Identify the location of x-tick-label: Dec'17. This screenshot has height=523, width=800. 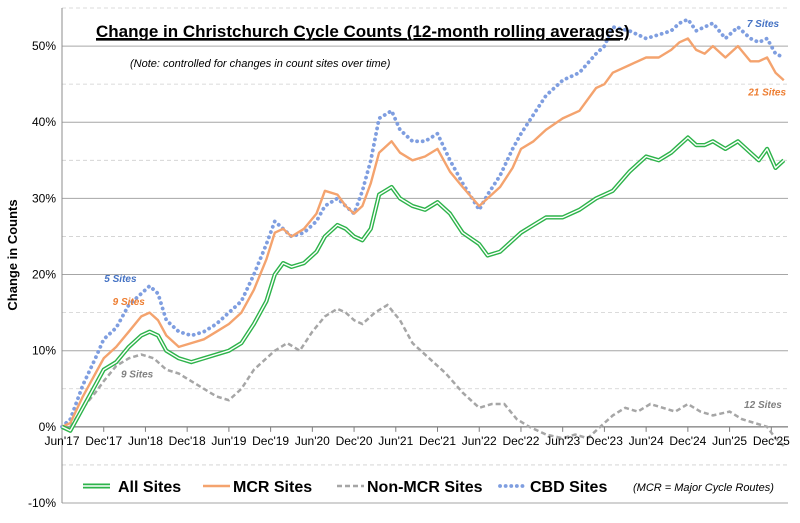
(103, 441).